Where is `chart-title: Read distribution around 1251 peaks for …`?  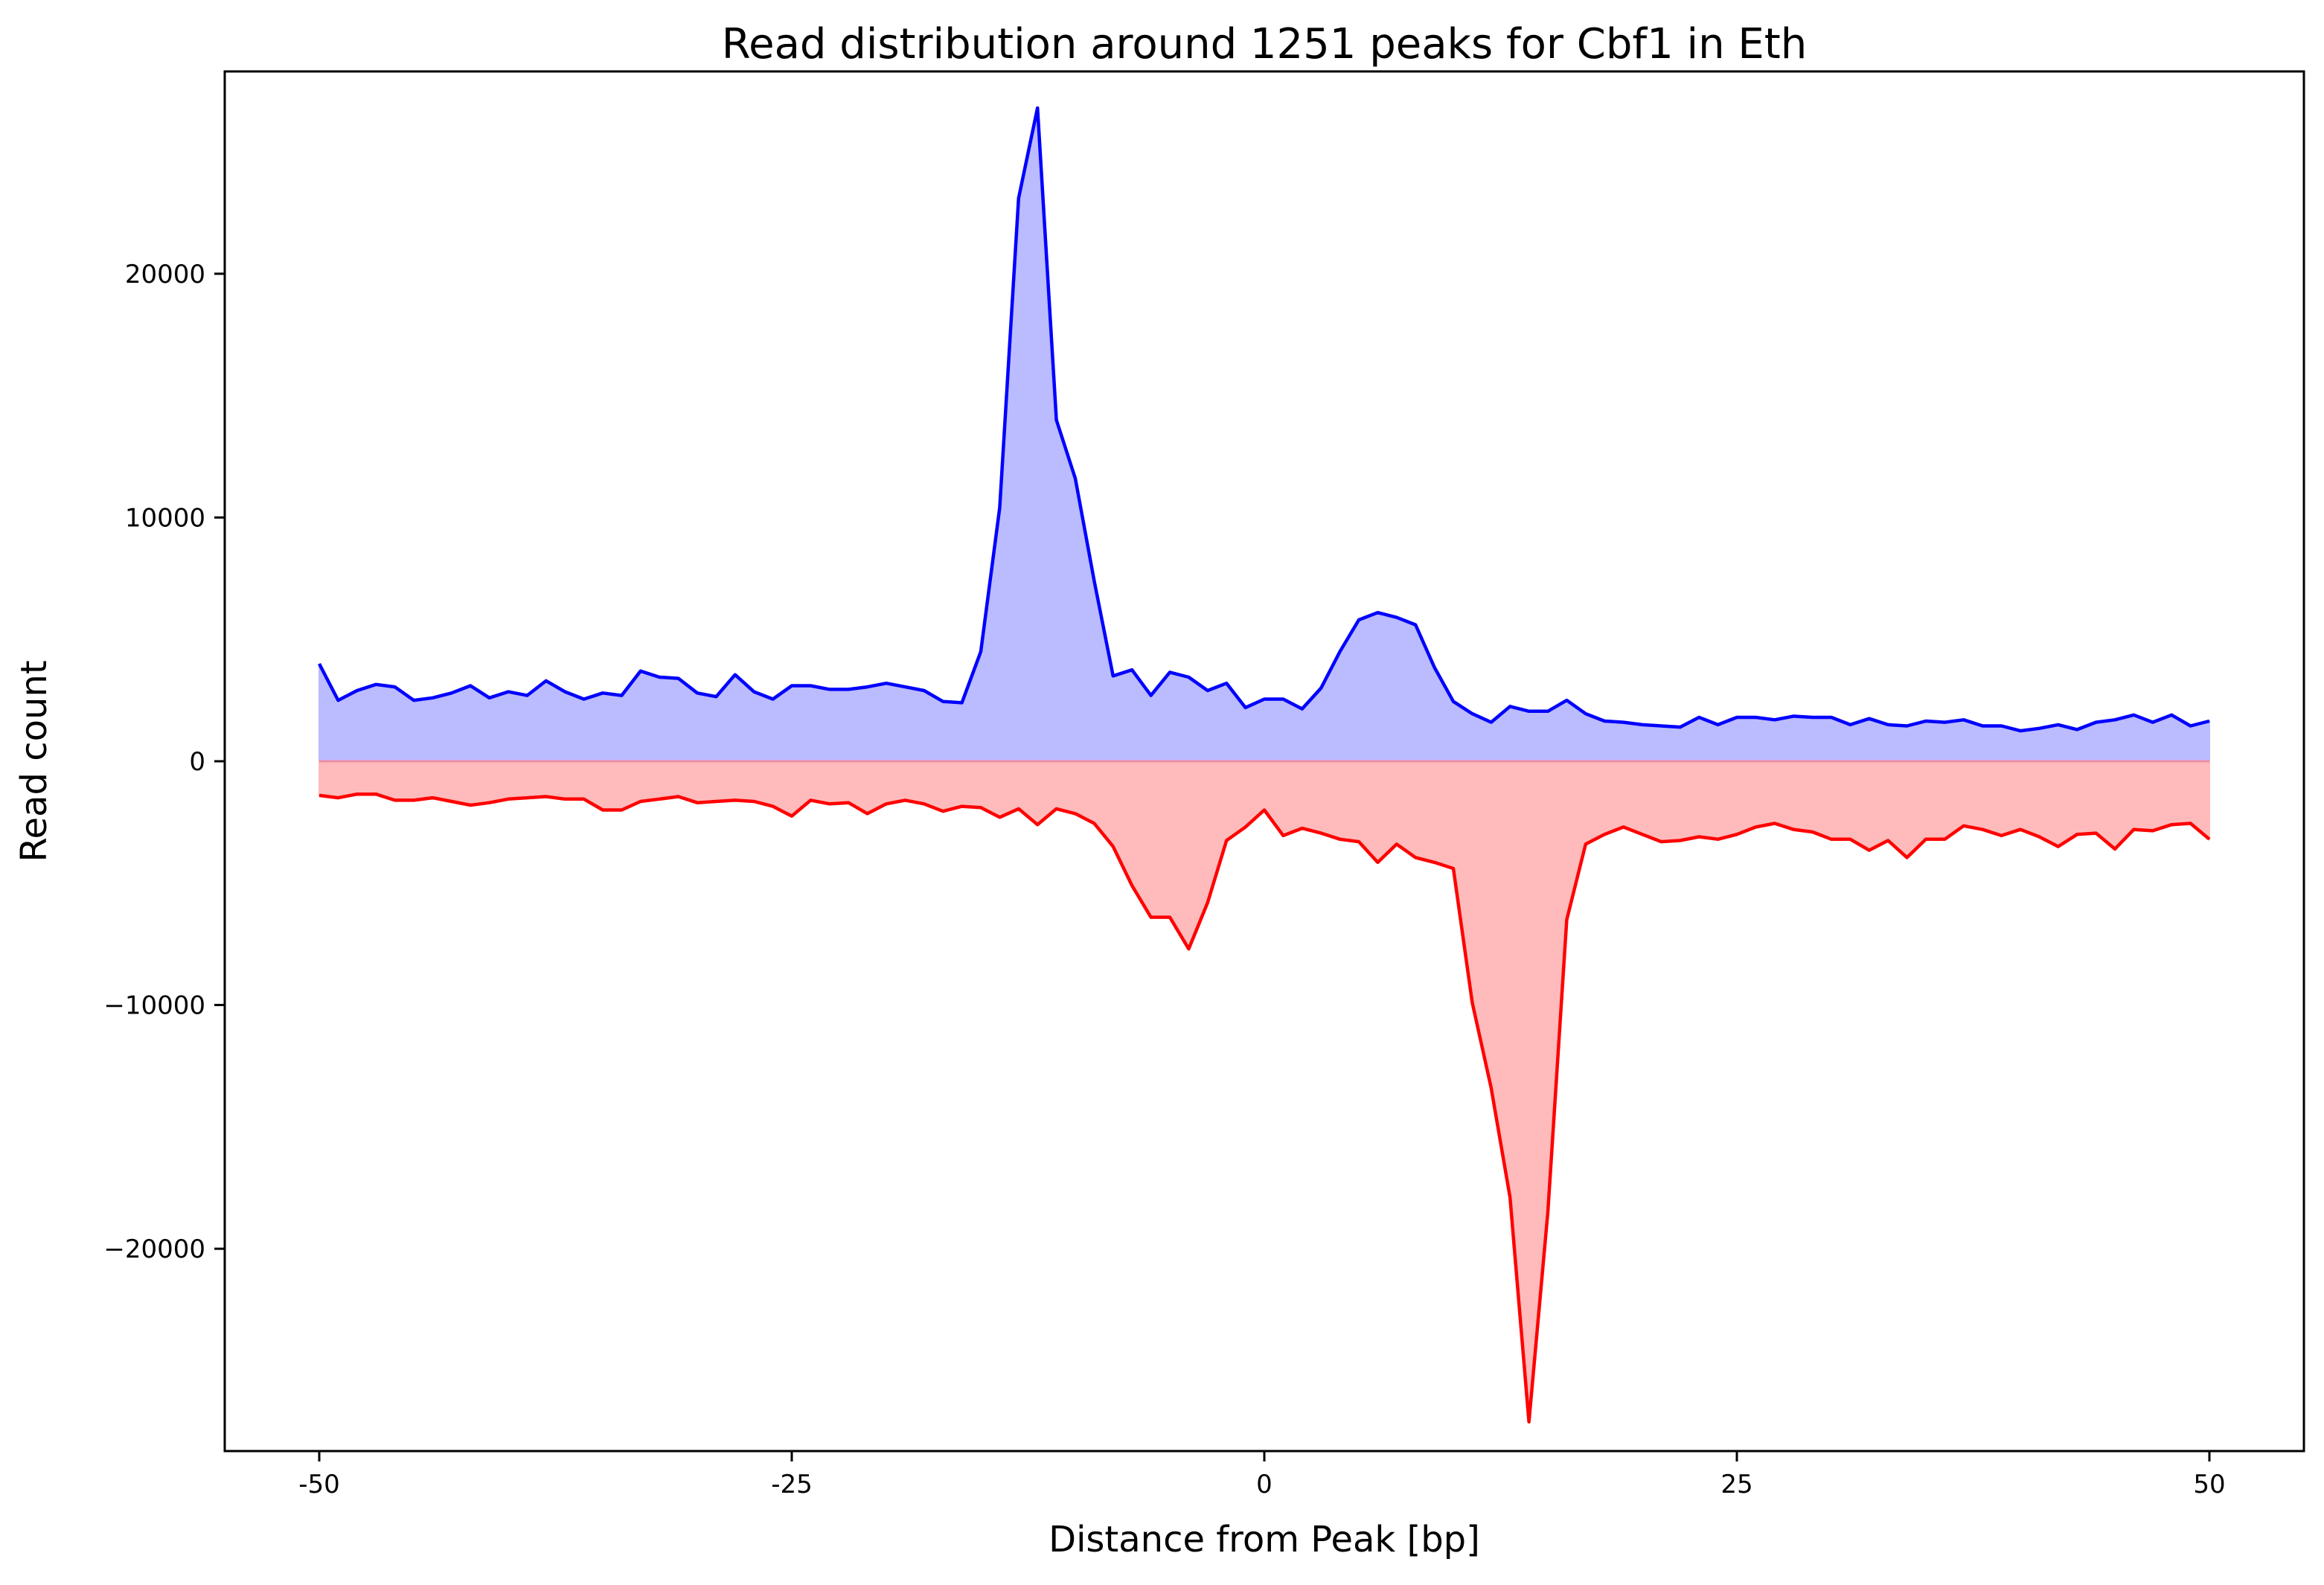
chart-title: Read distribution around 1251 peaks for … is located at coordinates (1264, 44).